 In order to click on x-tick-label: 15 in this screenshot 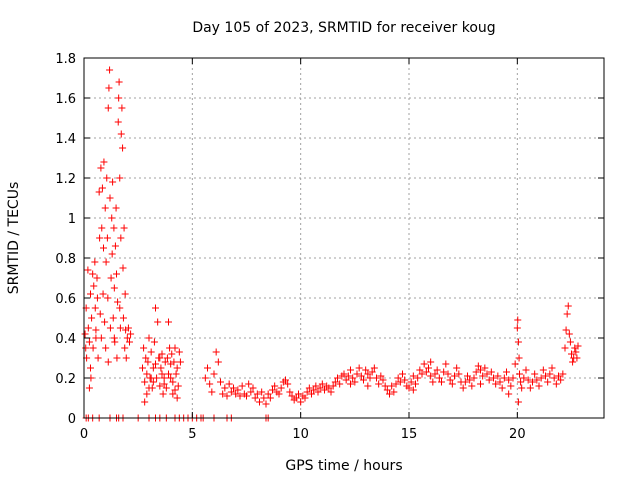, I will do `click(409, 434)`.